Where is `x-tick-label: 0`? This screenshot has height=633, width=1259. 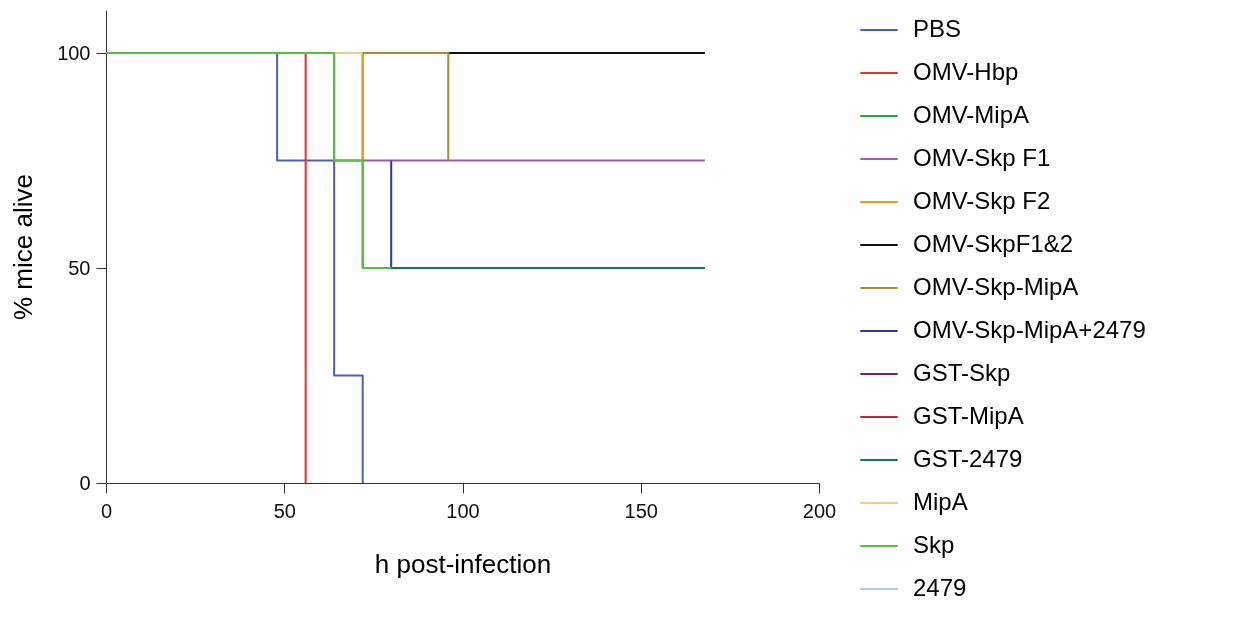 x-tick-label: 0 is located at coordinates (106, 510).